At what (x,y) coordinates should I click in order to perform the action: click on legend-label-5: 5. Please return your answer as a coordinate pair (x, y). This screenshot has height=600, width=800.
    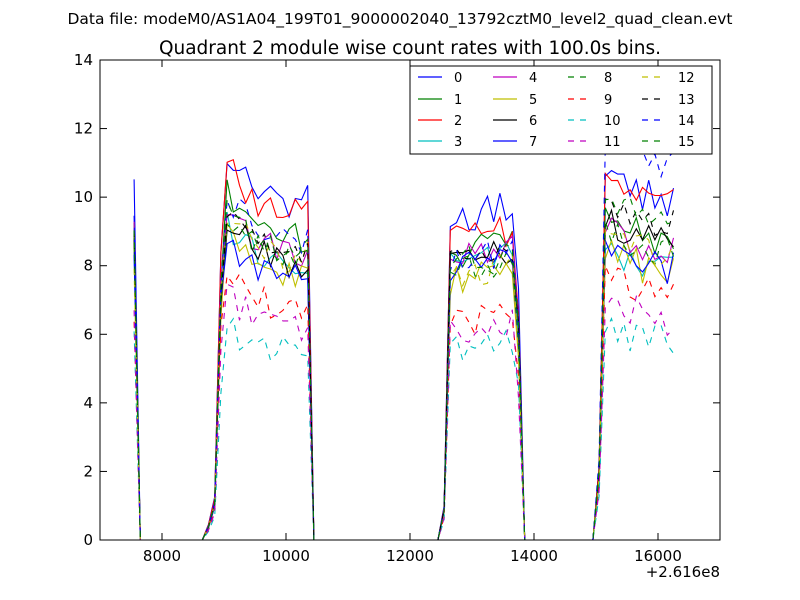
    Looking at the image, I should click on (533, 100).